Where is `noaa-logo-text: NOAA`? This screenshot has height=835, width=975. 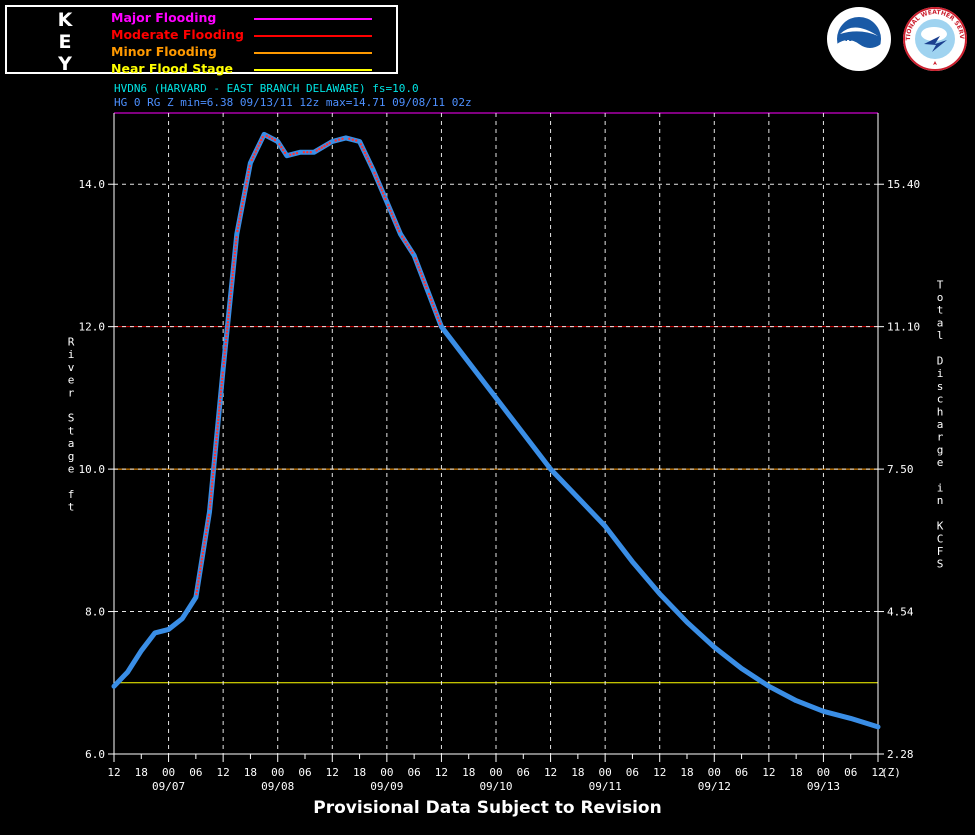
noaa-logo-text: NOAA is located at coordinates (859, 39).